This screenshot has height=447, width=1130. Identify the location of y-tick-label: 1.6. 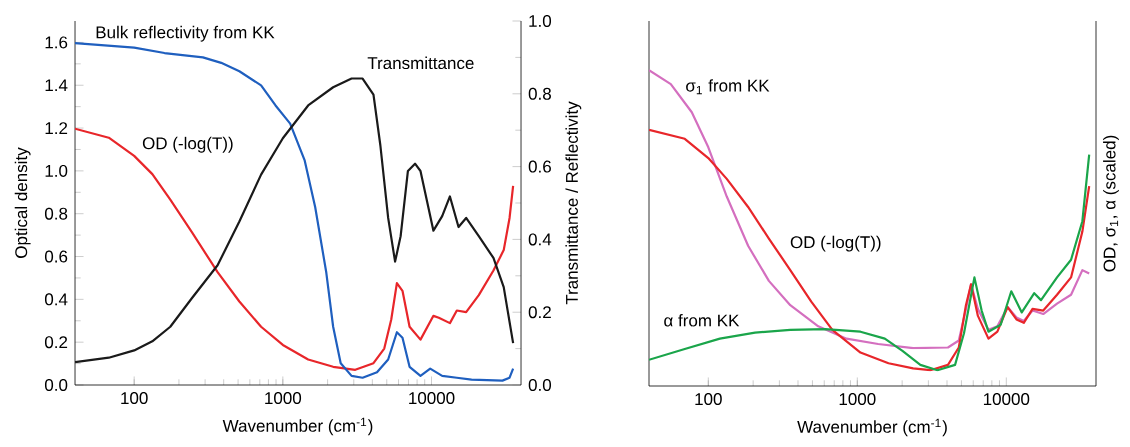
(56, 42).